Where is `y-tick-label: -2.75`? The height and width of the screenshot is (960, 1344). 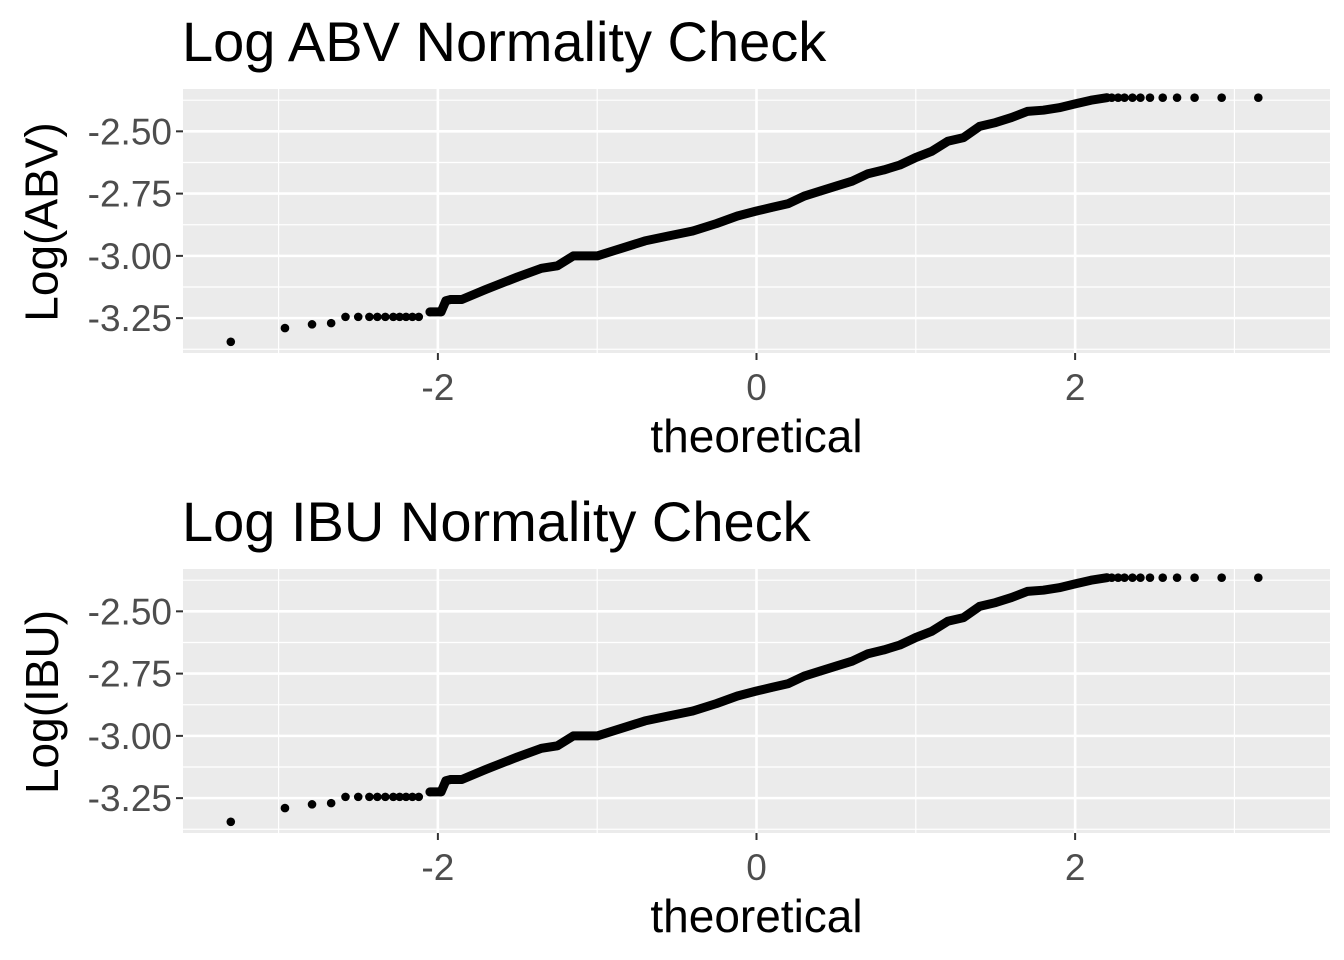
y-tick-label: -2.75 is located at coordinates (130, 194).